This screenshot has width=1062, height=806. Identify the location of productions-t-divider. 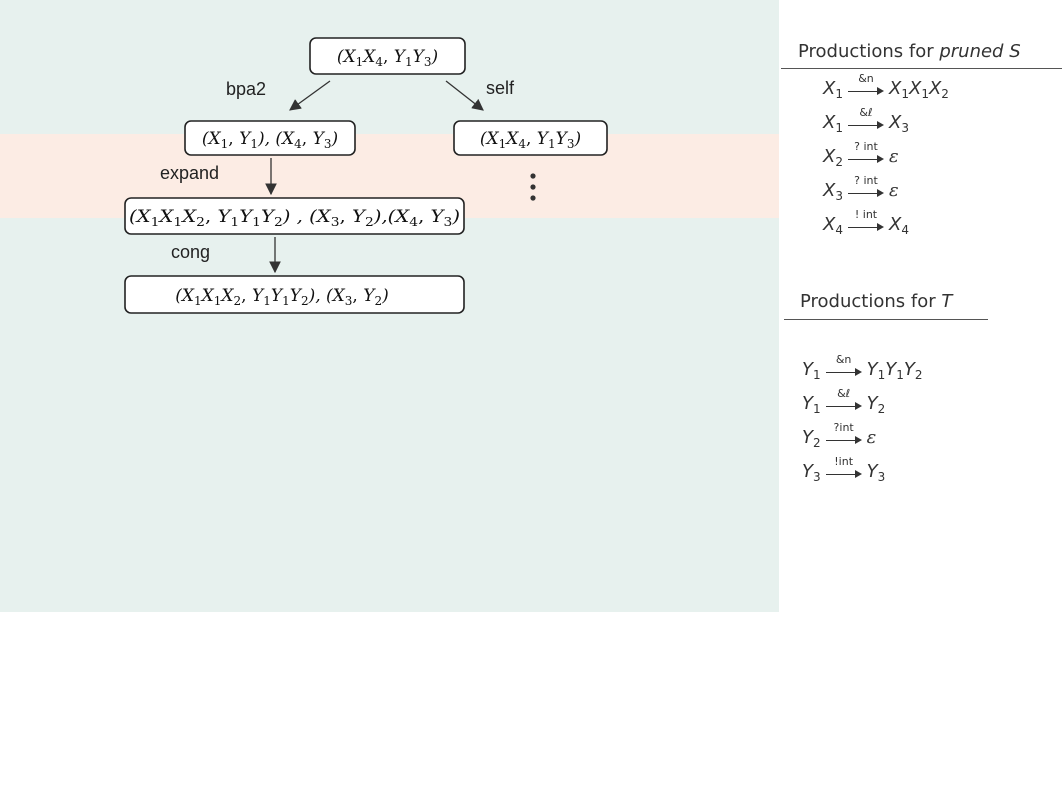
(886, 319).